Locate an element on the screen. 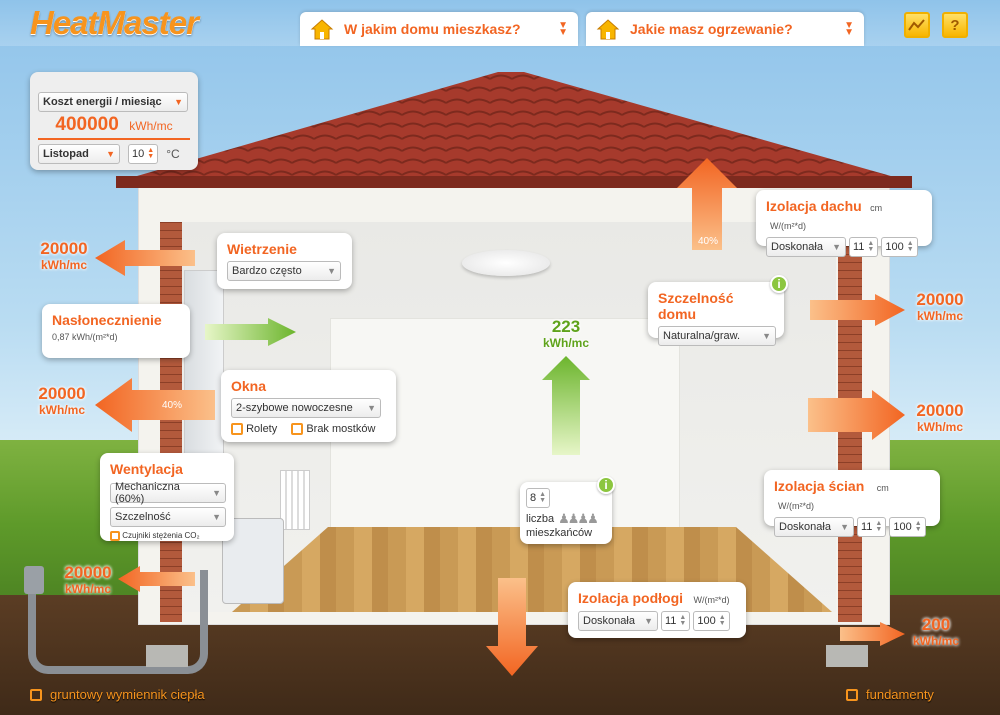 The image size is (1000, 715). radiator is located at coordinates (295, 500).